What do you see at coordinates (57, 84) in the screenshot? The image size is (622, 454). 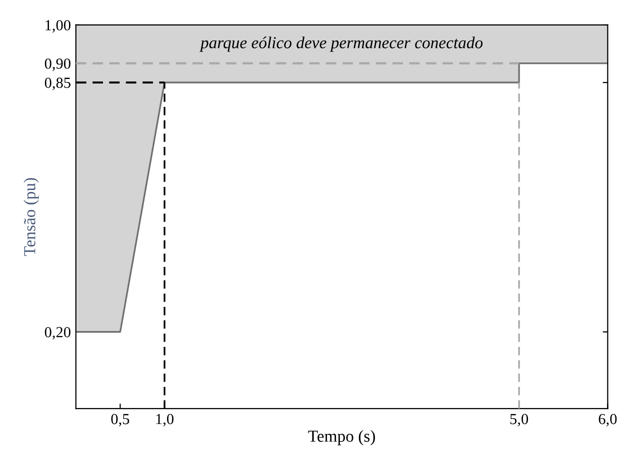 I see `y-tick-label: 0,85` at bounding box center [57, 84].